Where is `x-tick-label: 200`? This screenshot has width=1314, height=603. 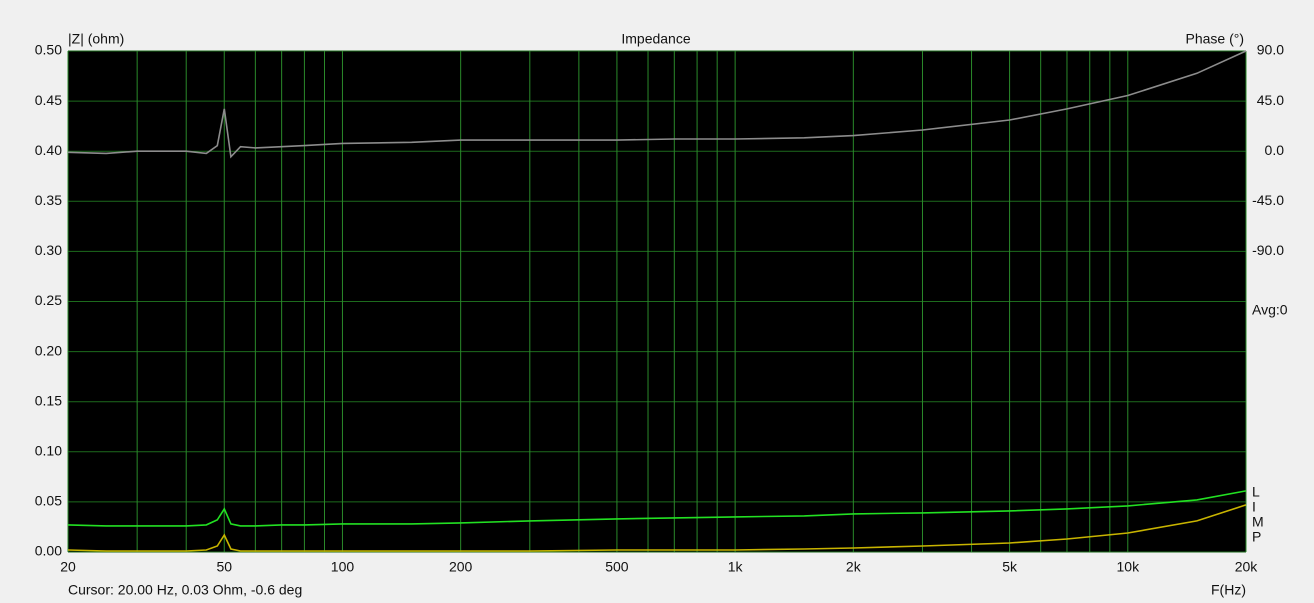 x-tick-label: 200 is located at coordinates (461, 567).